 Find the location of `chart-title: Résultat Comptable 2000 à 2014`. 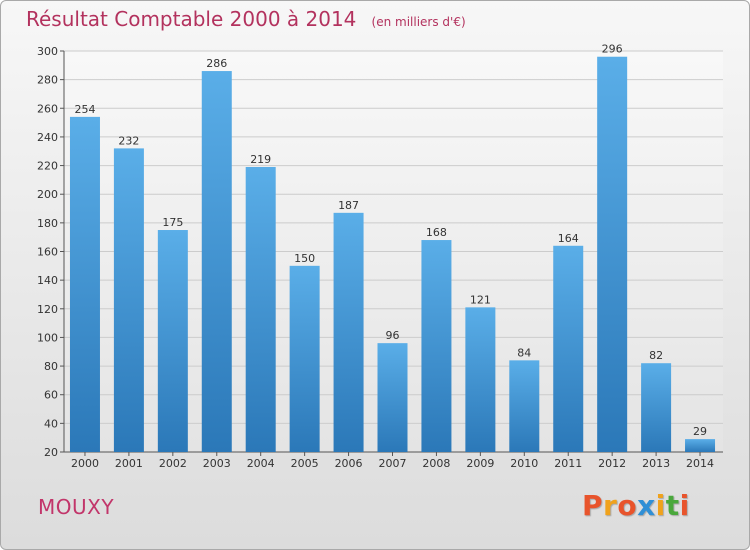

chart-title: Résultat Comptable 2000 à 2014 is located at coordinates (191, 19).